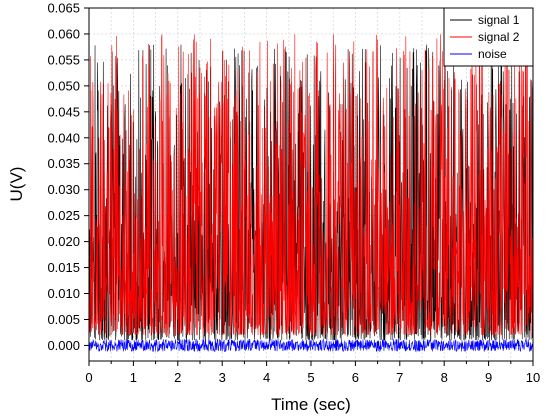 The width and height of the screenshot is (550, 417). Describe the element at coordinates (63, 8) in the screenshot. I see `y-tick-label: 0.065` at that location.